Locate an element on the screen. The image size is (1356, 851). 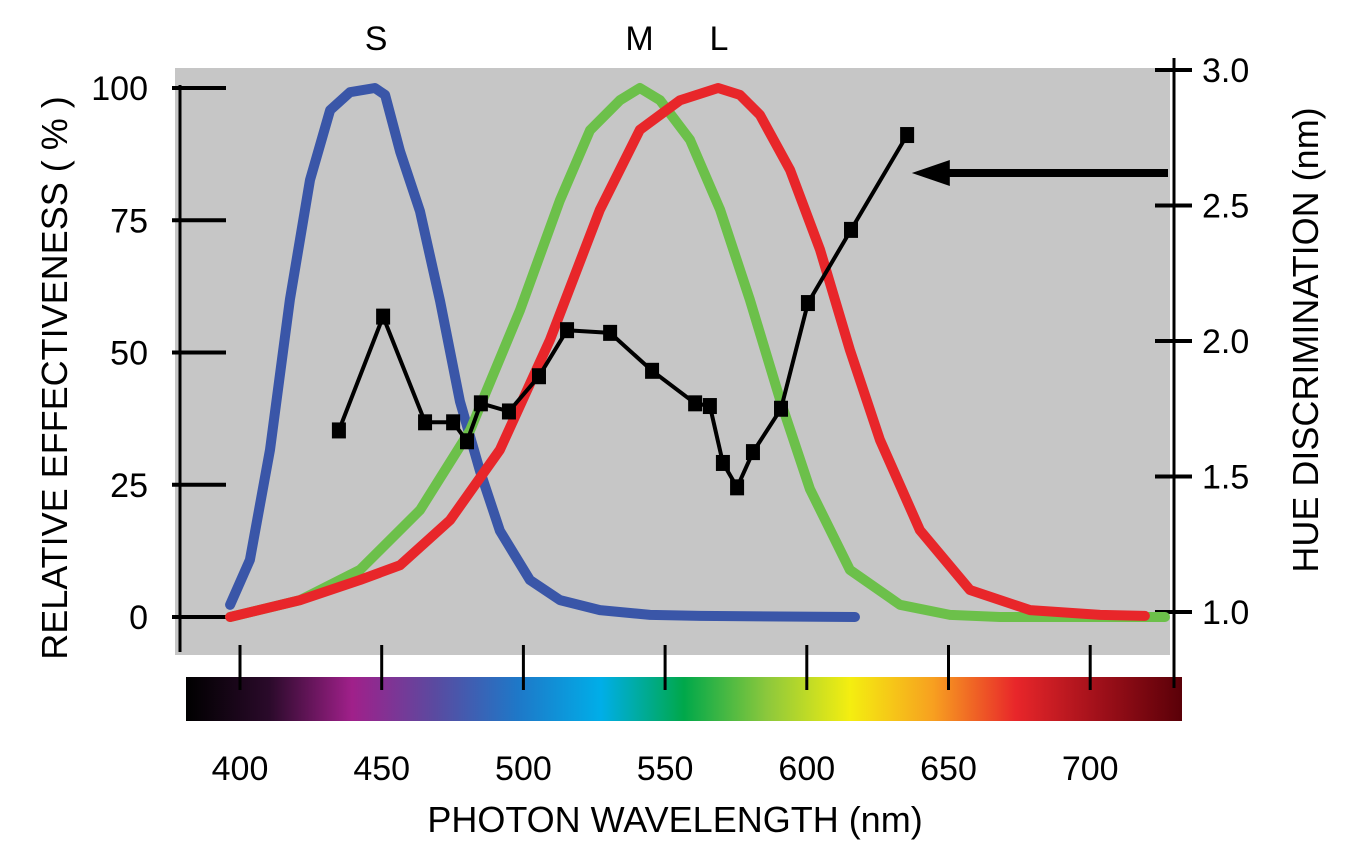
x-tick-label: 700 is located at coordinates (1090, 769).